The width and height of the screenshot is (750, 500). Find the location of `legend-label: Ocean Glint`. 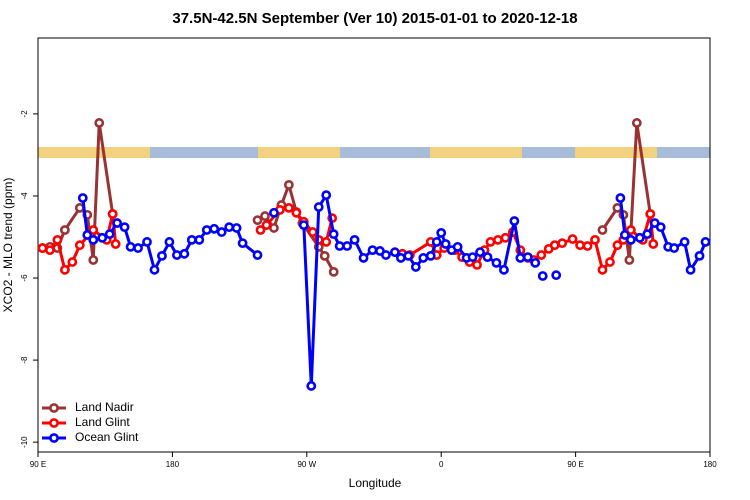

legend-label: Ocean Glint is located at coordinates (107, 437).